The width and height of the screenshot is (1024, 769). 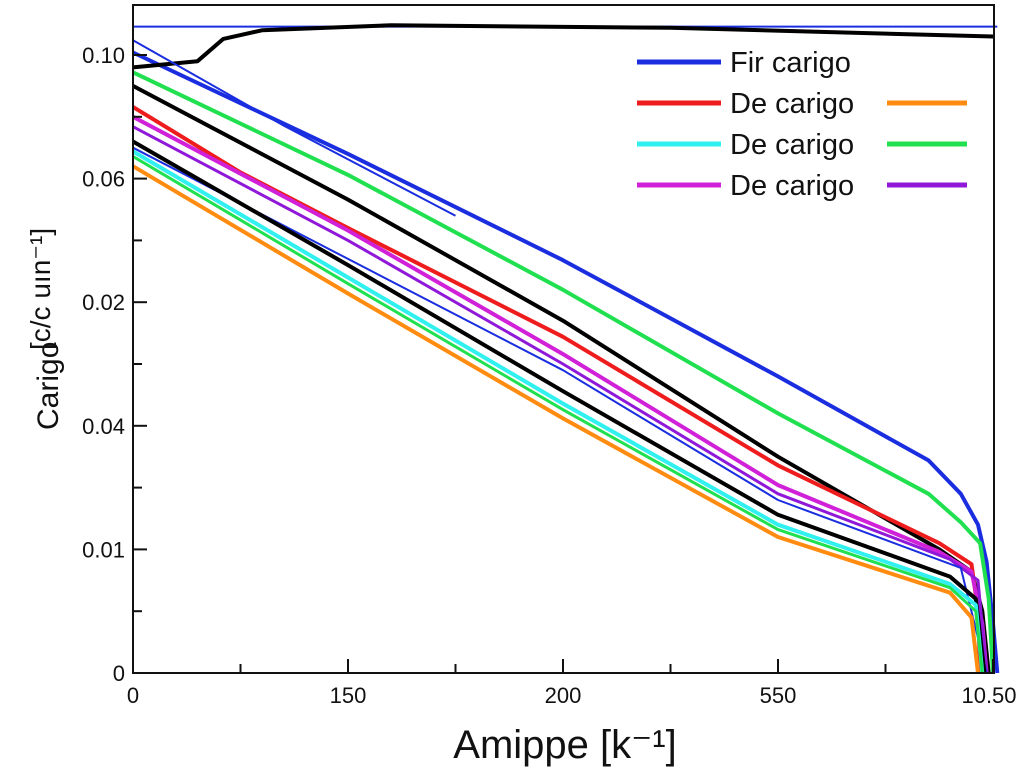 I want to click on y-axis-label: Carigo, so click(x=48, y=386).